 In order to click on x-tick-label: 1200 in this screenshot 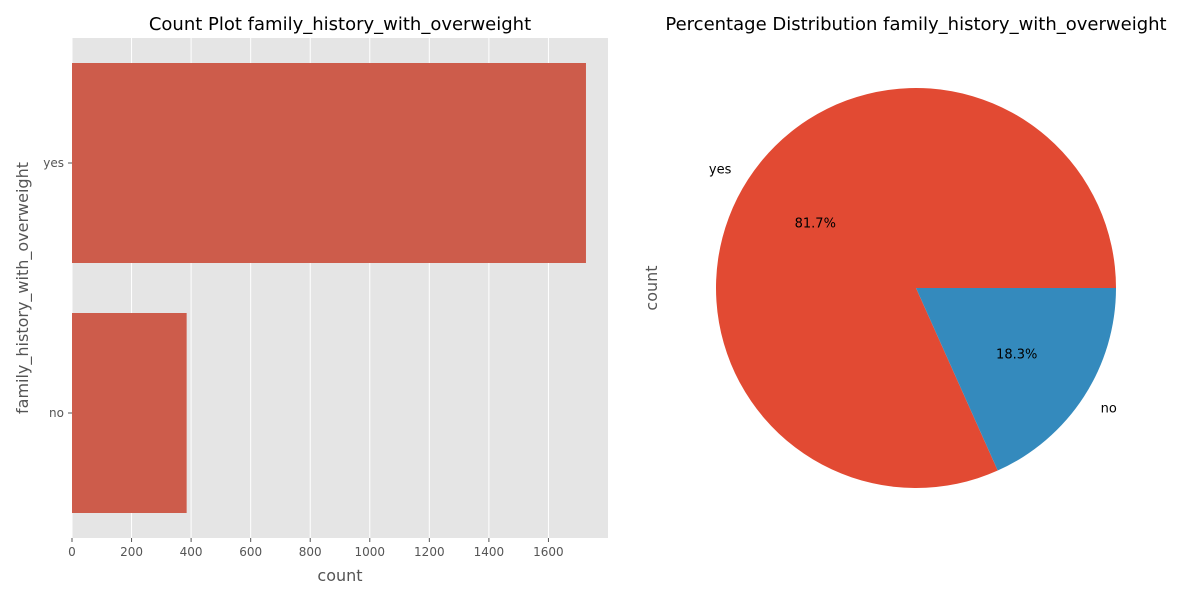, I will do `click(429, 552)`.